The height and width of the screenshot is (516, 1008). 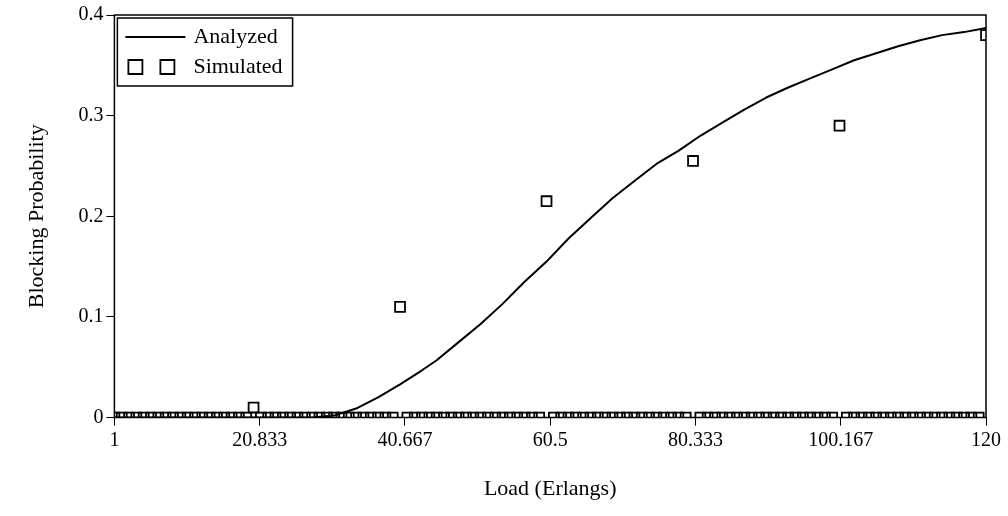 What do you see at coordinates (114, 438) in the screenshot?
I see `x-tick-label: 1` at bounding box center [114, 438].